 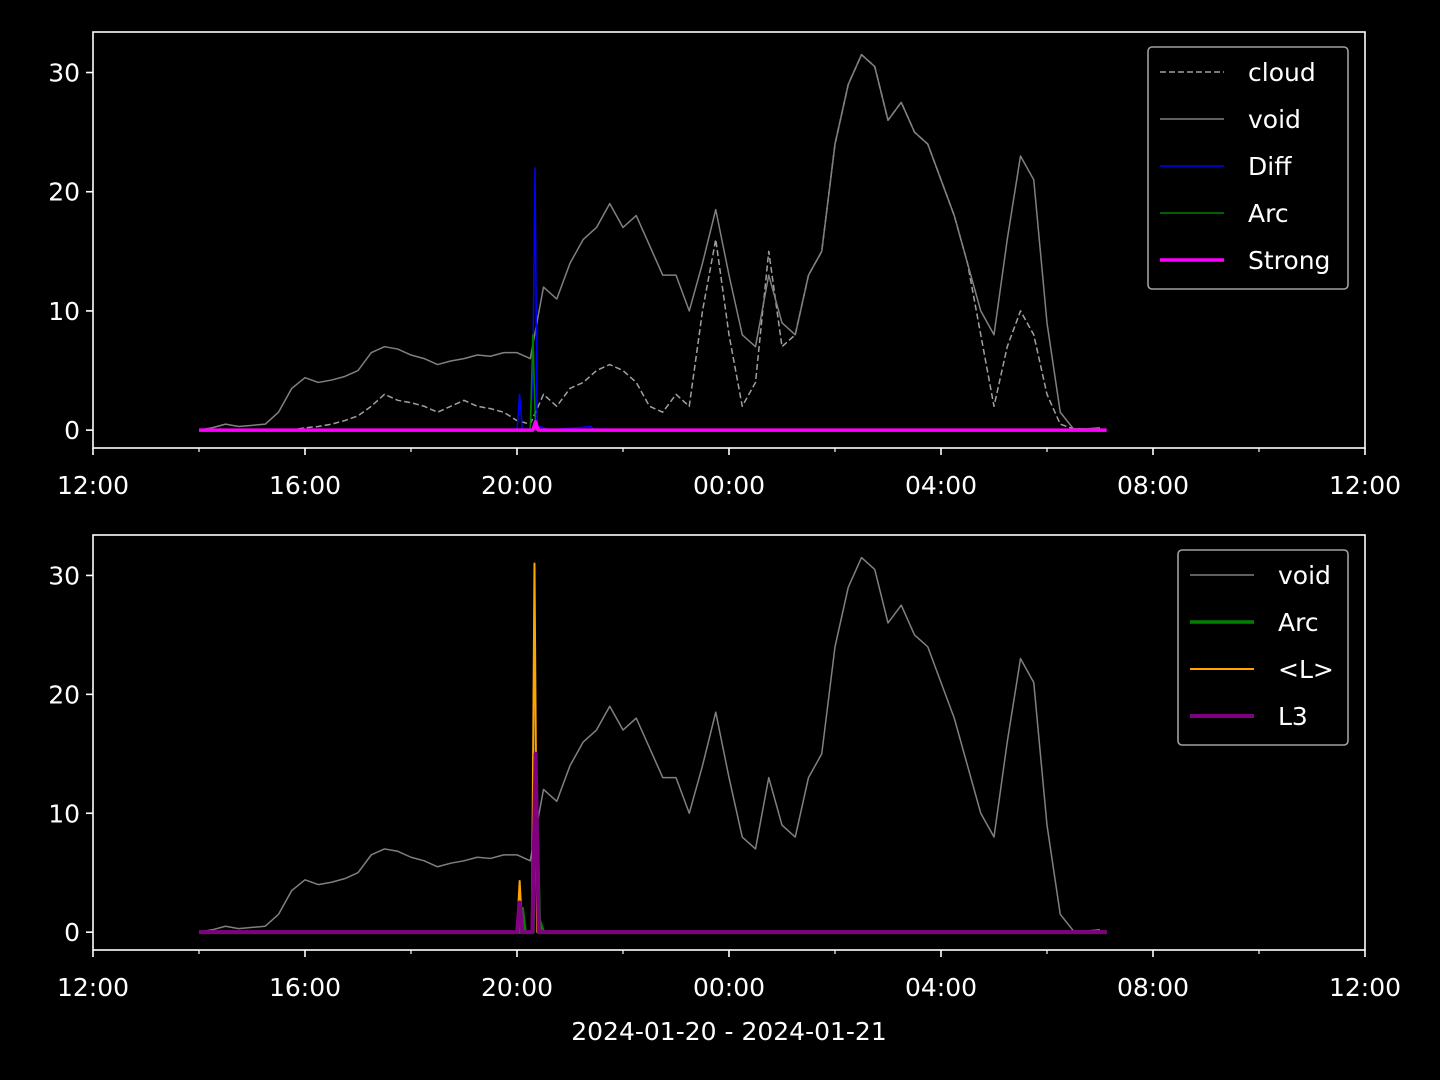 What do you see at coordinates (1270, 166) in the screenshot?
I see `legend-label: Diff` at bounding box center [1270, 166].